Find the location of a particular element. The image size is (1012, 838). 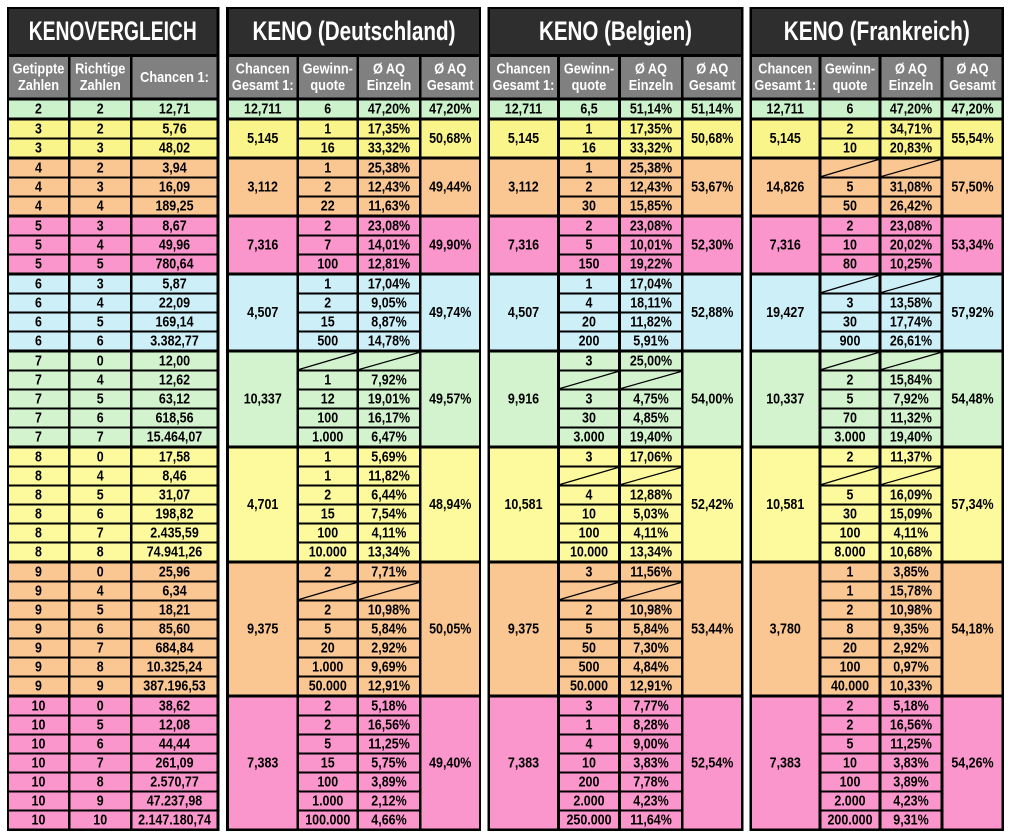

svg-text: 5,91% is located at coordinates (650, 342).